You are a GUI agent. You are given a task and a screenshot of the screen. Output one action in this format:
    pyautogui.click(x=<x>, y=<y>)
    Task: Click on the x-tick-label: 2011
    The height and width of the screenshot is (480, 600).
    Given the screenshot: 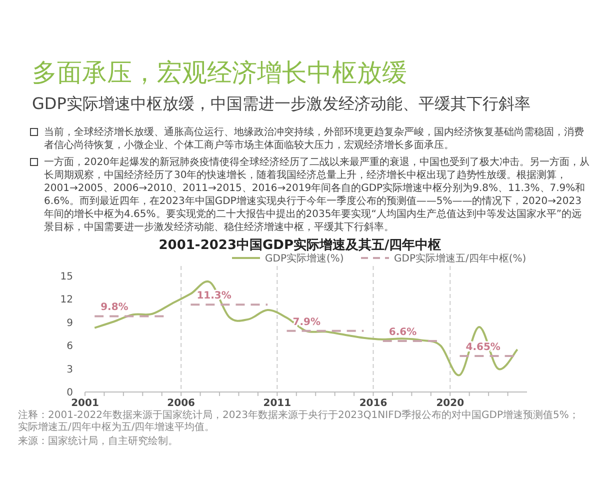 What is the action you would take?
    pyautogui.click(x=277, y=403)
    